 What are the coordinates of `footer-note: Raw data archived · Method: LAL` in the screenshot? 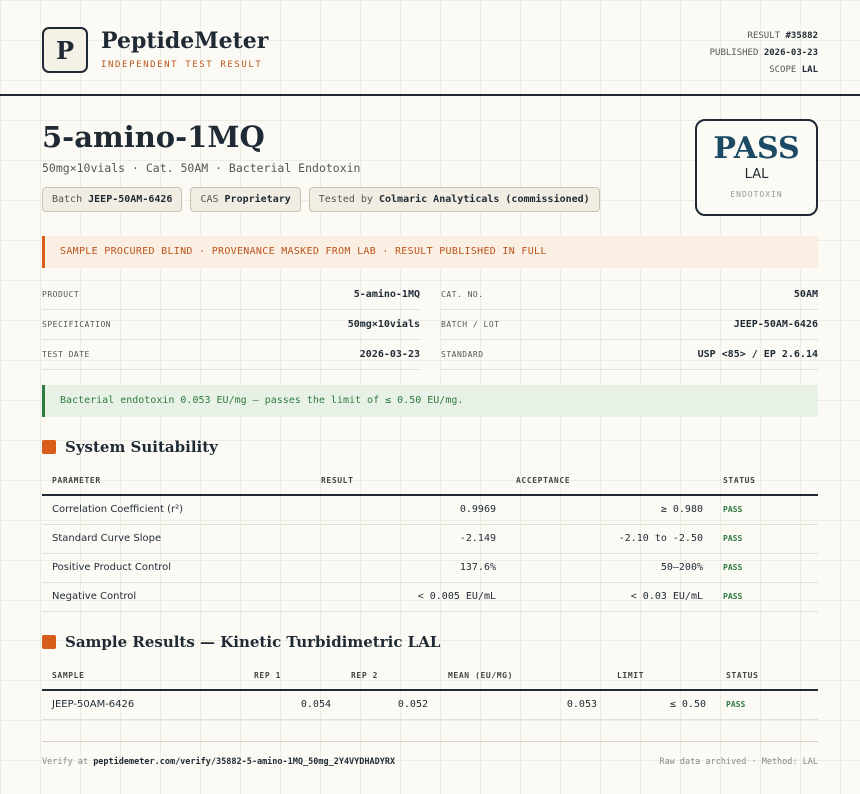 It's located at (738, 762).